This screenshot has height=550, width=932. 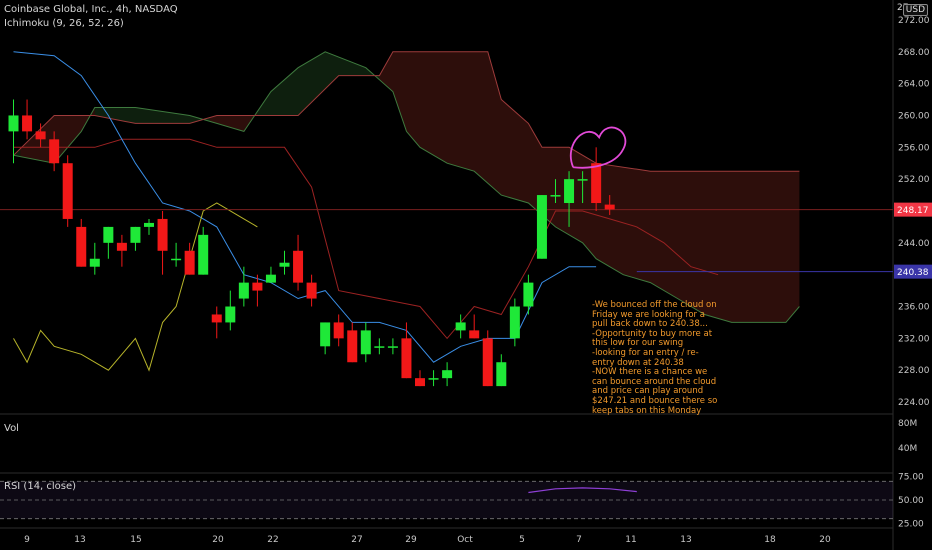 I want to click on price-tick-label: 228.00, so click(x=914, y=371).